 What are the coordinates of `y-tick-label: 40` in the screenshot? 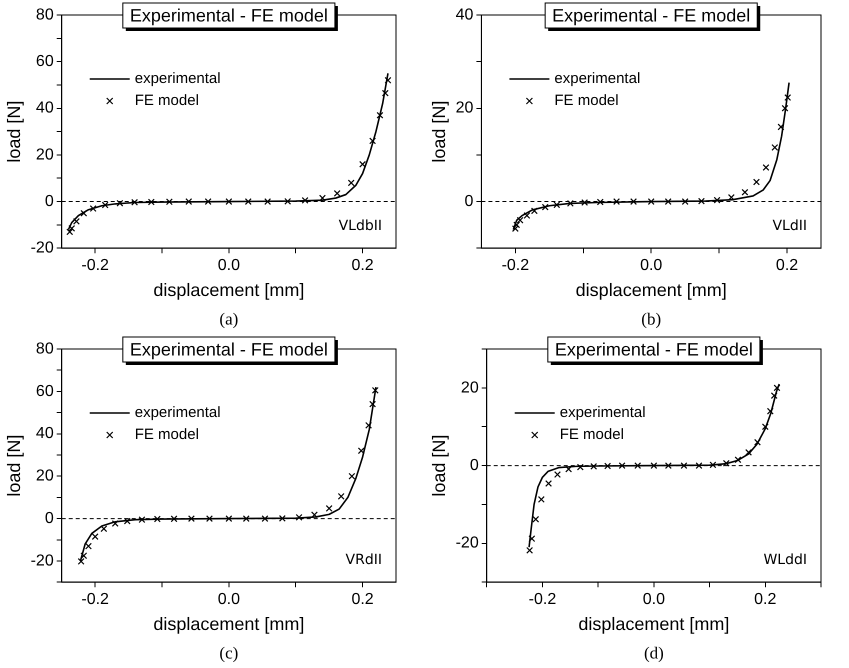 It's located at (465, 15).